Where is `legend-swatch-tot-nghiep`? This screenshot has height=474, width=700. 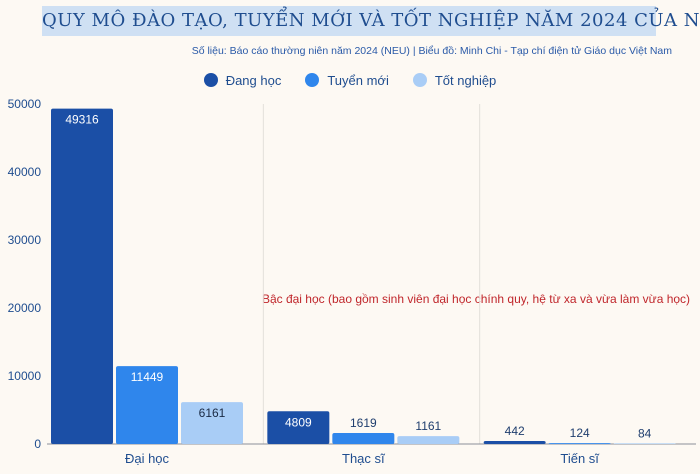 legend-swatch-tot-nghiep is located at coordinates (419, 80).